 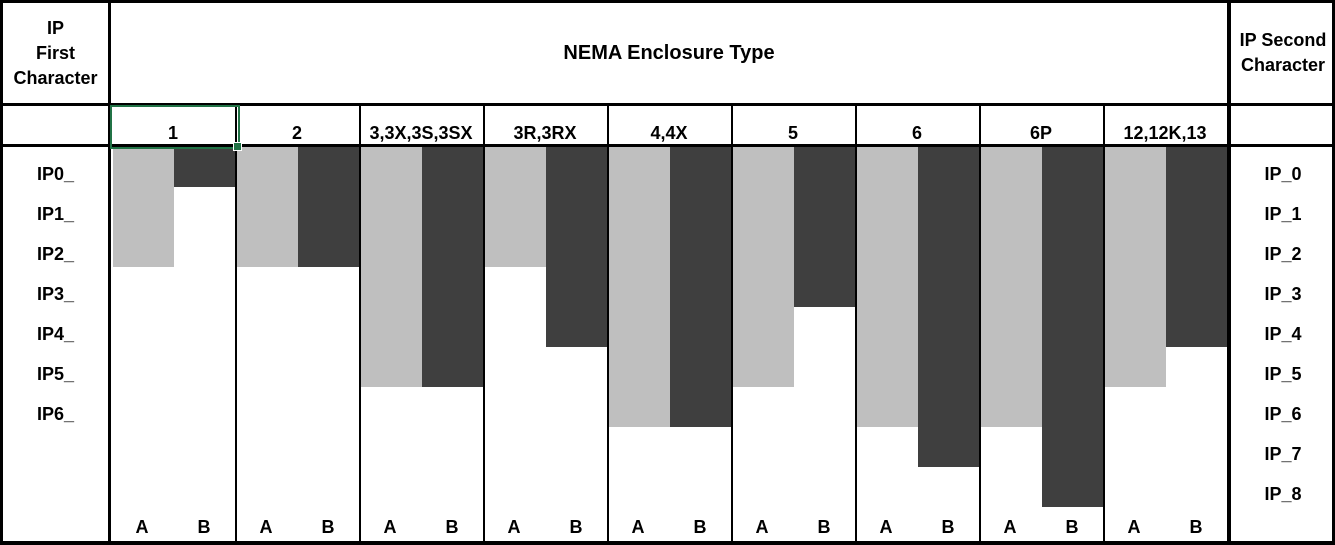 What do you see at coordinates (1283, 174) in the screenshot?
I see `right-axis-label: IP_0` at bounding box center [1283, 174].